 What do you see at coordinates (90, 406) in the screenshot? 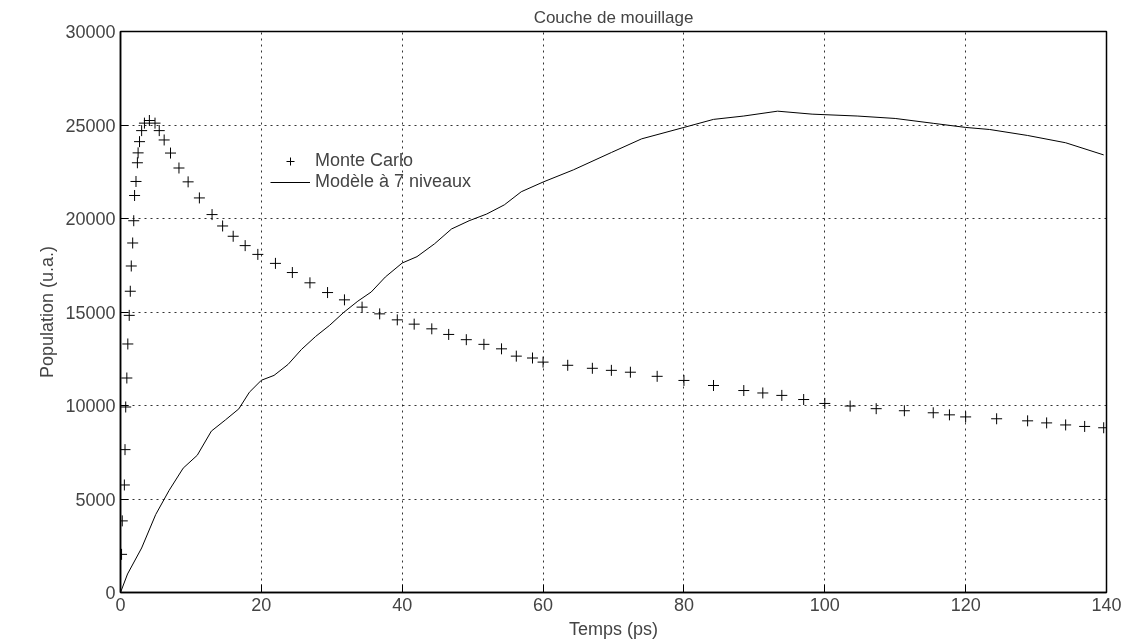
I see `y-tick-label: 10000` at bounding box center [90, 406].